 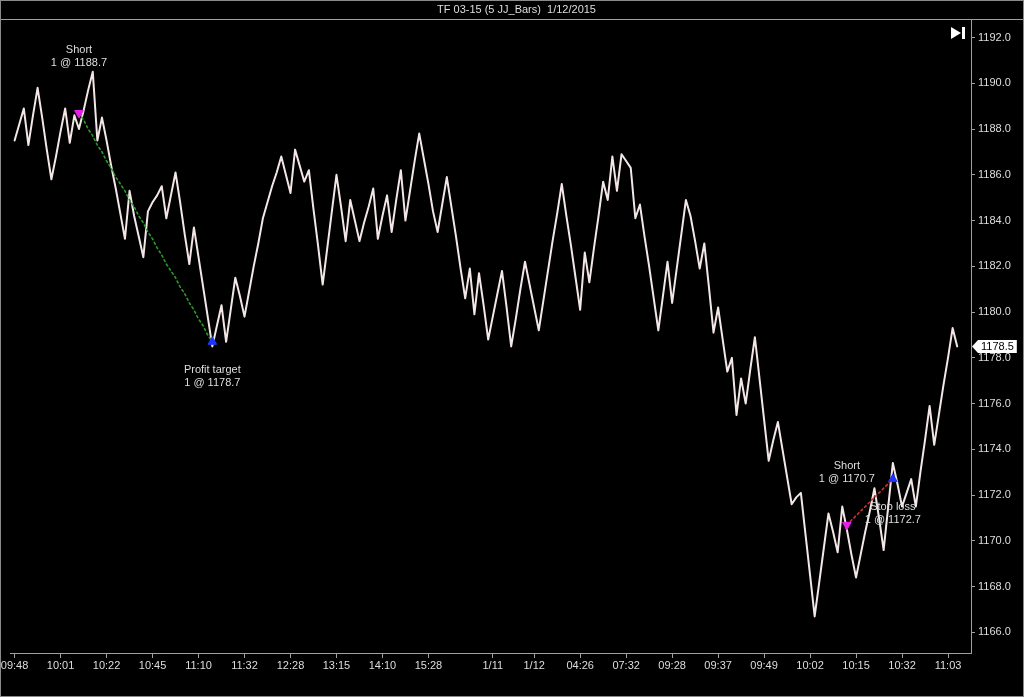 What do you see at coordinates (994, 631) in the screenshot?
I see `y-tick-label: 1166.0` at bounding box center [994, 631].